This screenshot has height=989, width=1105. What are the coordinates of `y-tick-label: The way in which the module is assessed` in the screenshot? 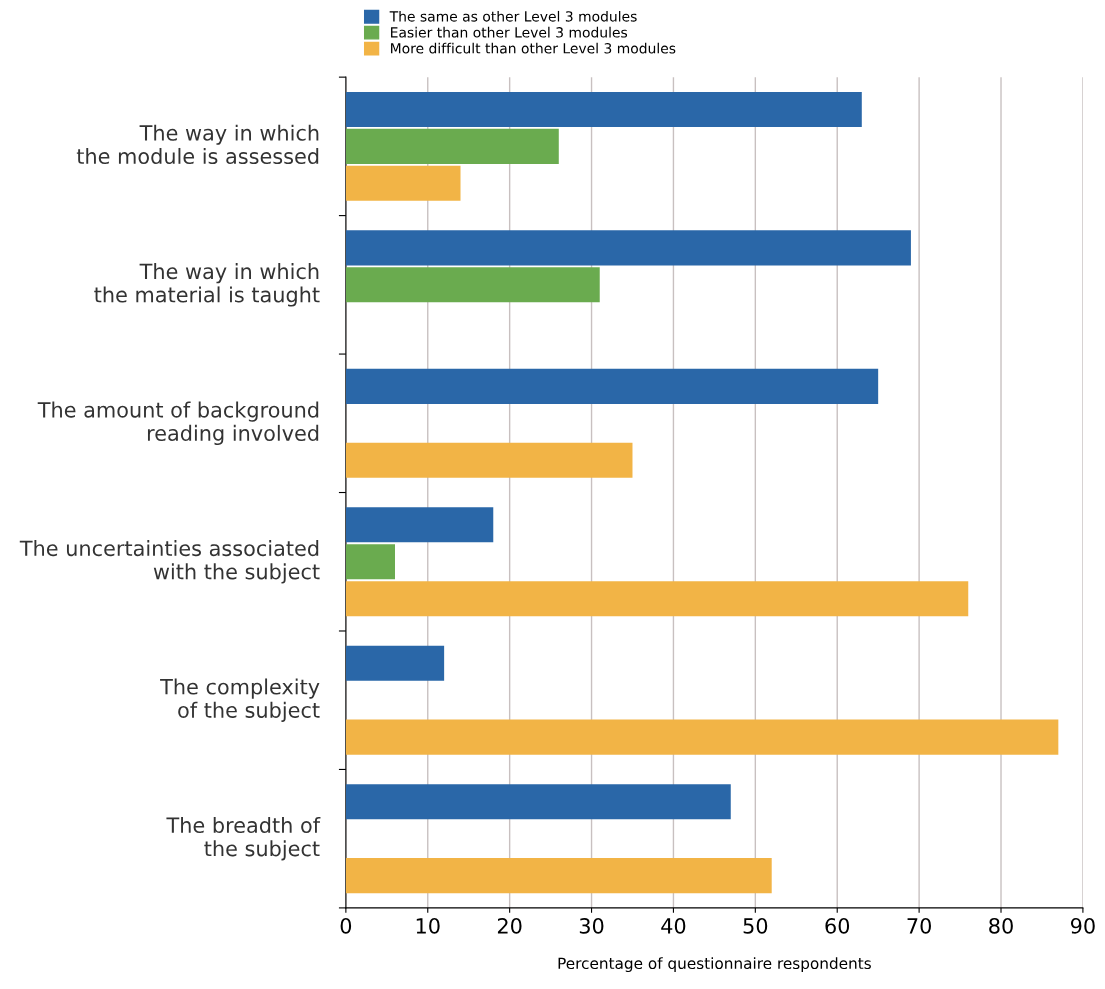 It's located at (197, 144).